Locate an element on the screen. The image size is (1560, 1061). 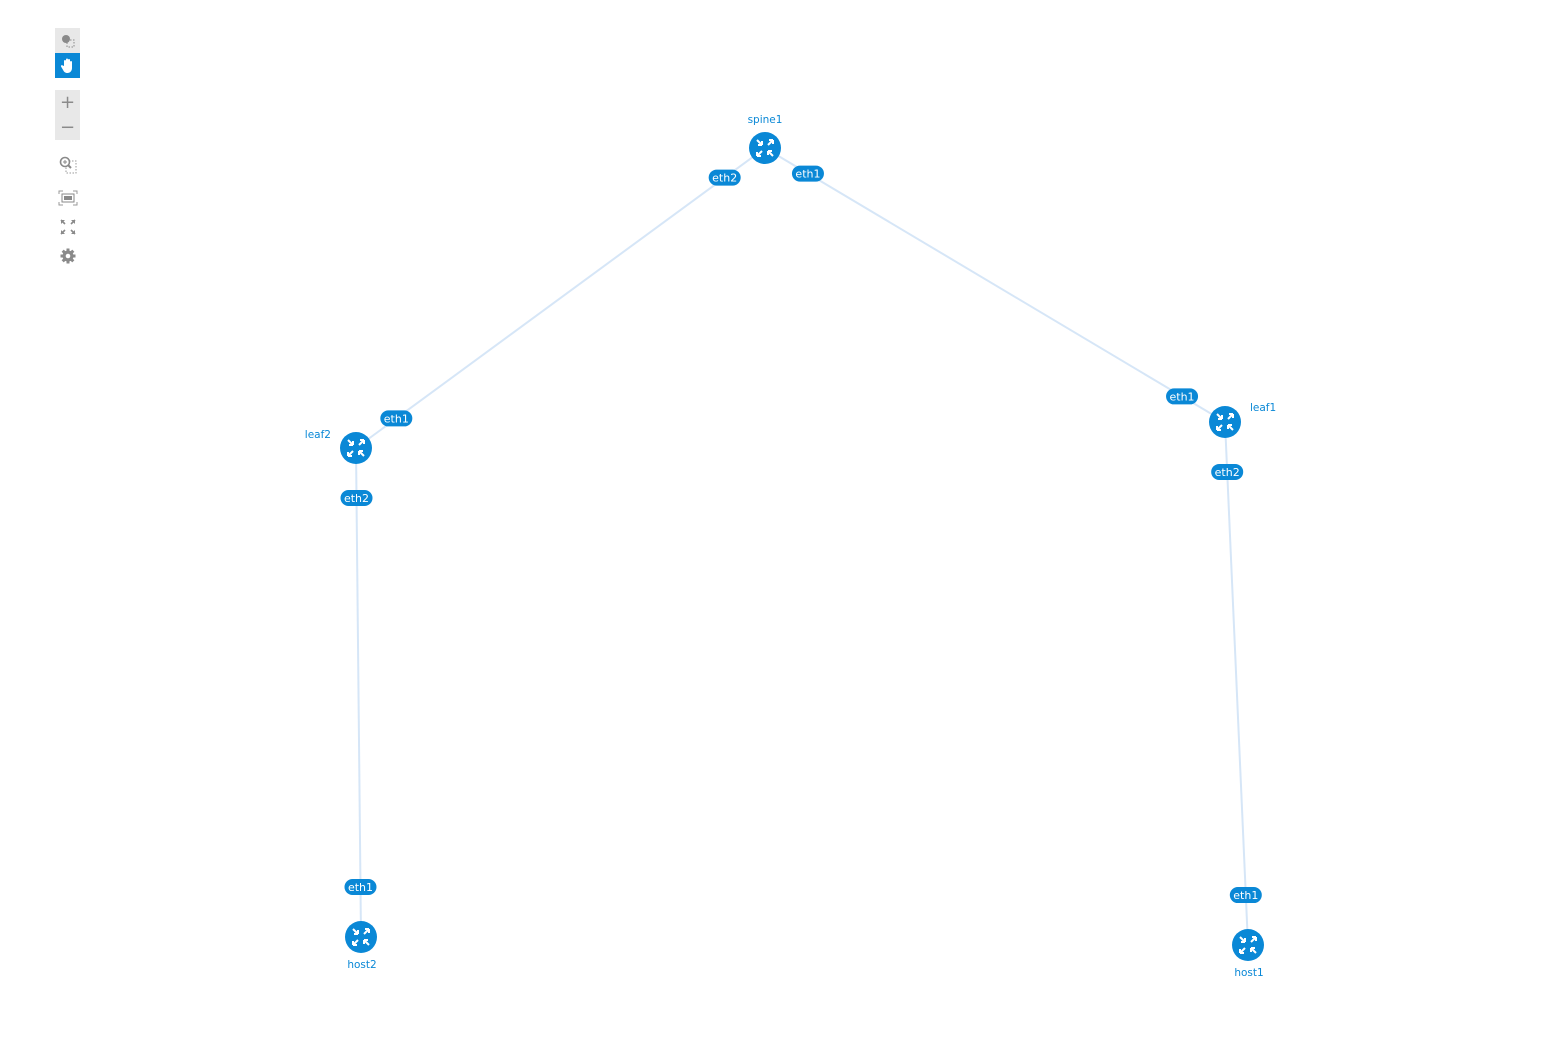
zoom-by-selection-button is located at coordinates (67, 164).